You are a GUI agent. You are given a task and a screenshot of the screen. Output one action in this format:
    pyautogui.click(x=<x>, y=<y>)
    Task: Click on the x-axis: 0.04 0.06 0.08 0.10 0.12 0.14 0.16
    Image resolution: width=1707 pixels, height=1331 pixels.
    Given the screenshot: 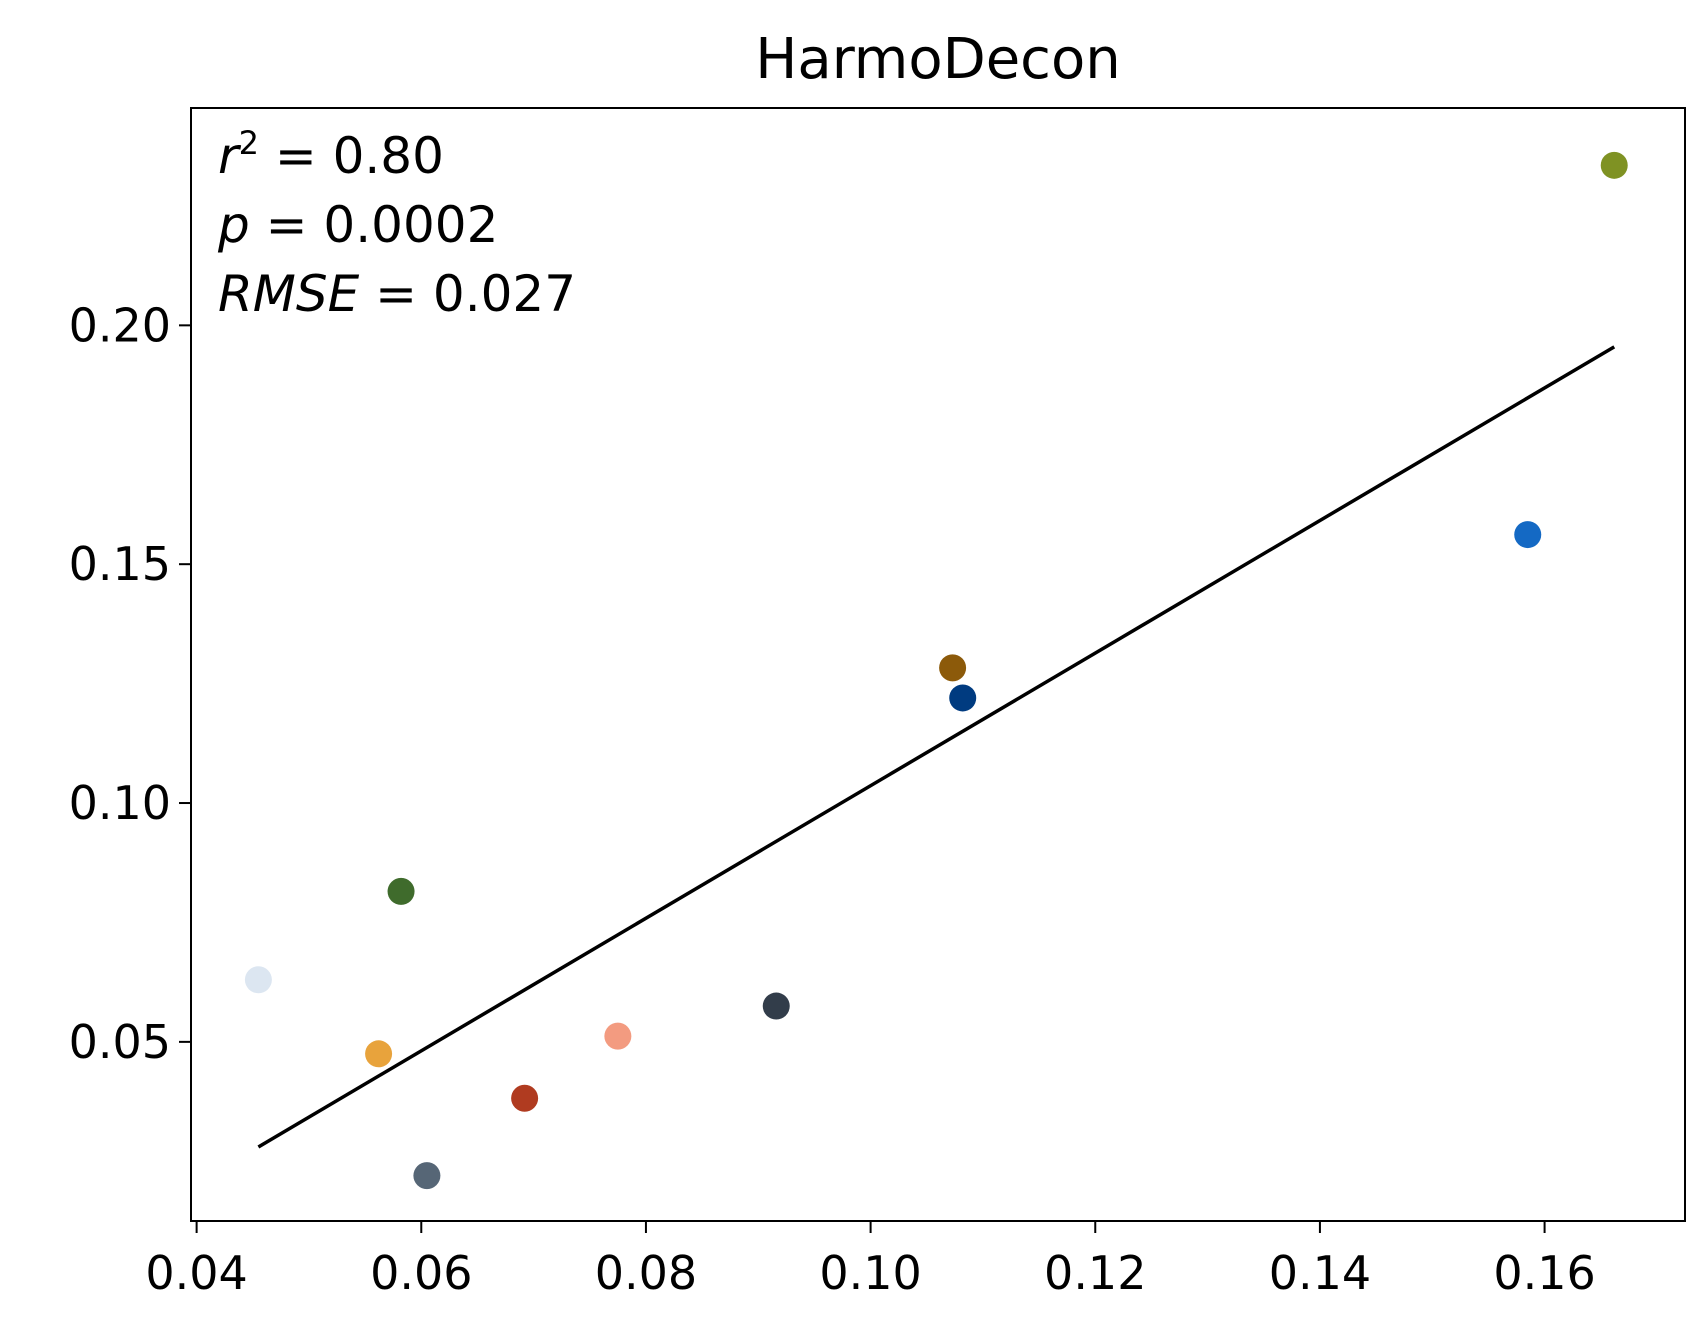 What is the action you would take?
    pyautogui.click(x=870, y=1260)
    